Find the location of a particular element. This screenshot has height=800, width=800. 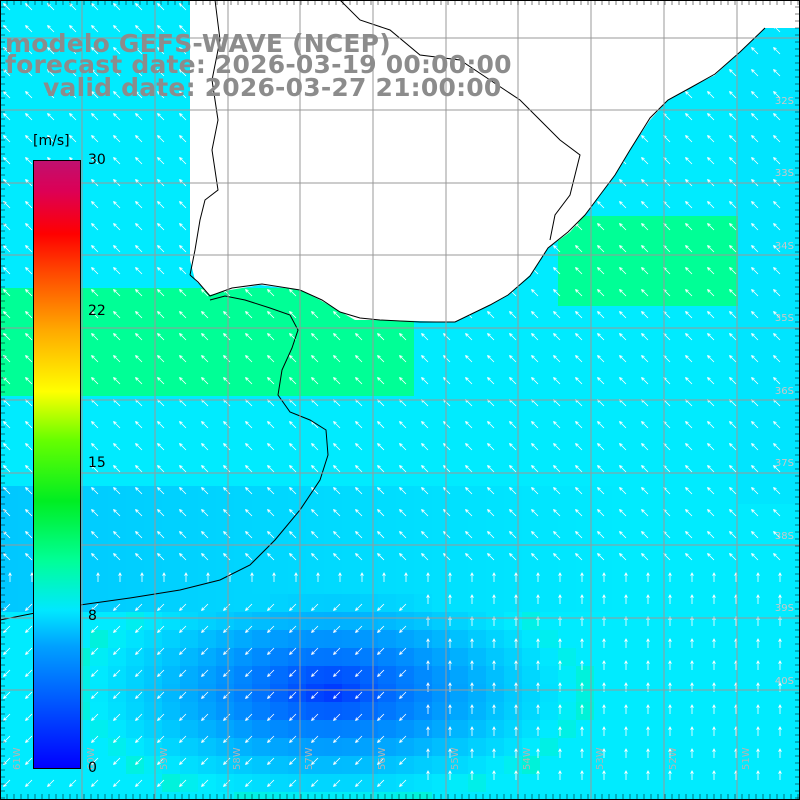

title-forecast-date: forecast date: 2026-03-19 00:00:00 is located at coordinates (258, 64).